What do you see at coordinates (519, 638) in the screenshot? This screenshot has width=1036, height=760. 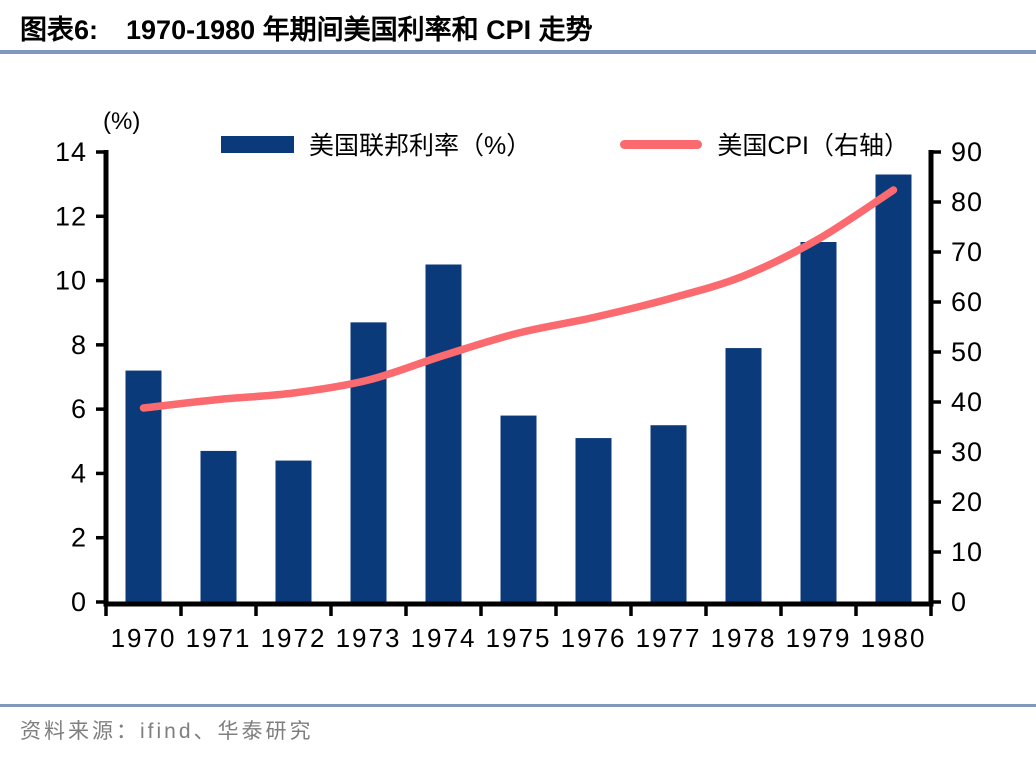 I see `svg-text: 1975` at bounding box center [519, 638].